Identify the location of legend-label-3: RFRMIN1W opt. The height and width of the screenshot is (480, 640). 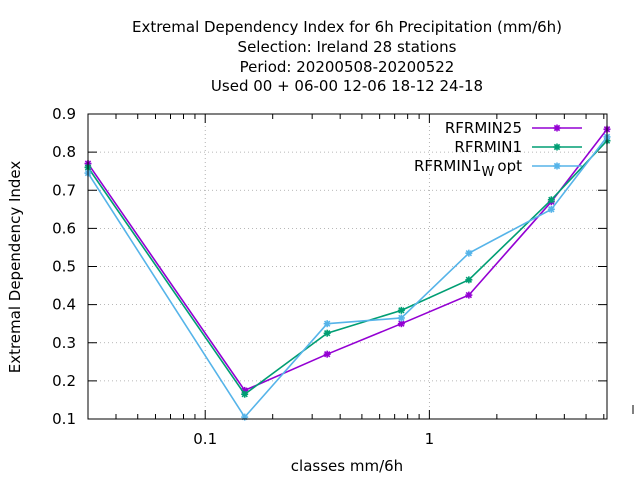
(468, 168).